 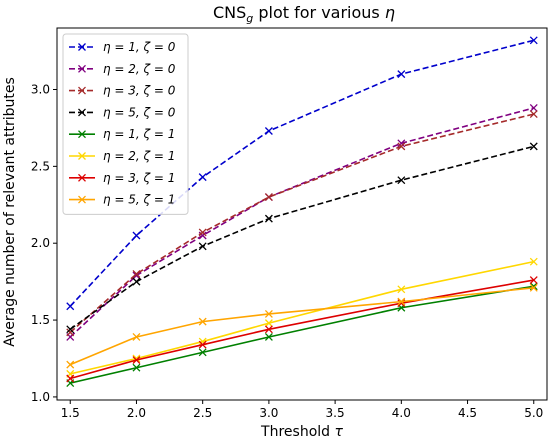 I want to click on legend-item: η = 1, ζ = 1, so click(x=122, y=134).